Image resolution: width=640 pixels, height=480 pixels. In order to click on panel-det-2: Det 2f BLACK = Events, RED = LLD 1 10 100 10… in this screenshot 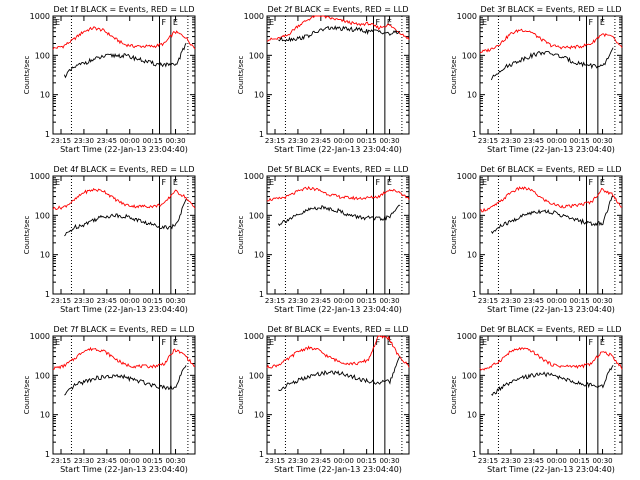, I will do `click(323, 79)`.